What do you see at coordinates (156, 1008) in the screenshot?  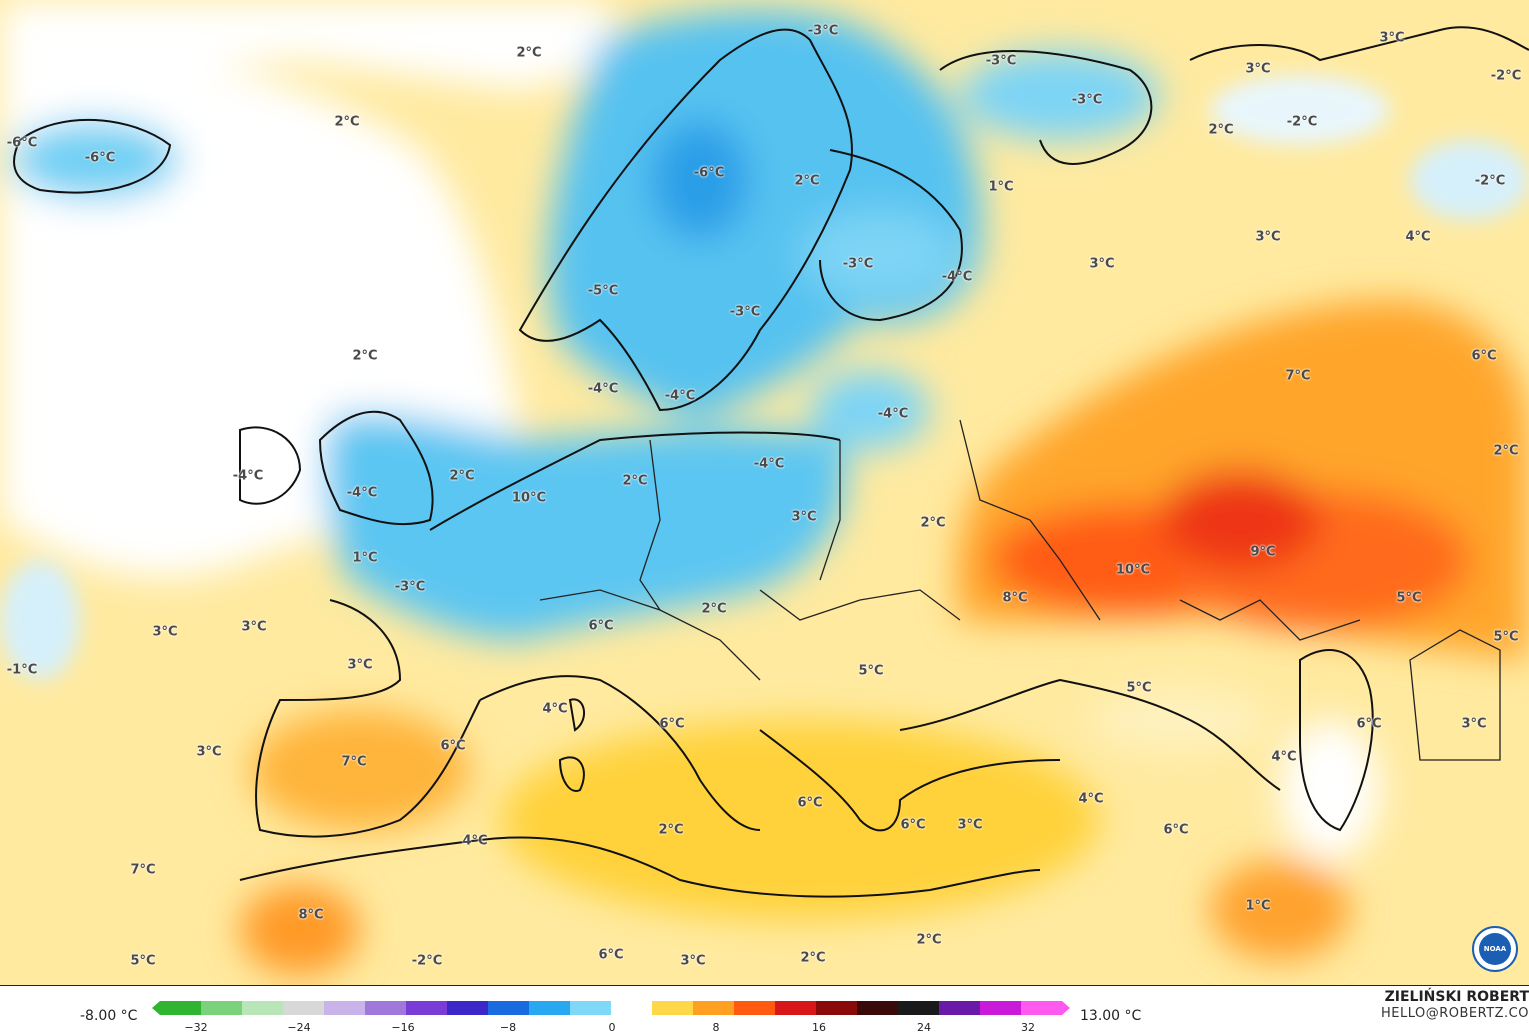 I see `scale-arrow-left` at bounding box center [156, 1008].